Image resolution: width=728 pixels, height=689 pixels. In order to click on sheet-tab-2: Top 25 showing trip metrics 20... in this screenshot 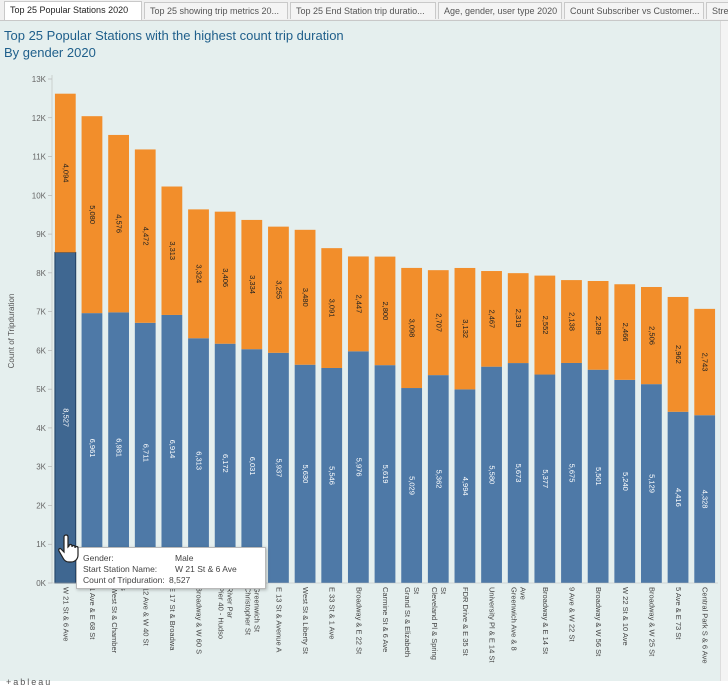, I will do `click(216, 10)`.